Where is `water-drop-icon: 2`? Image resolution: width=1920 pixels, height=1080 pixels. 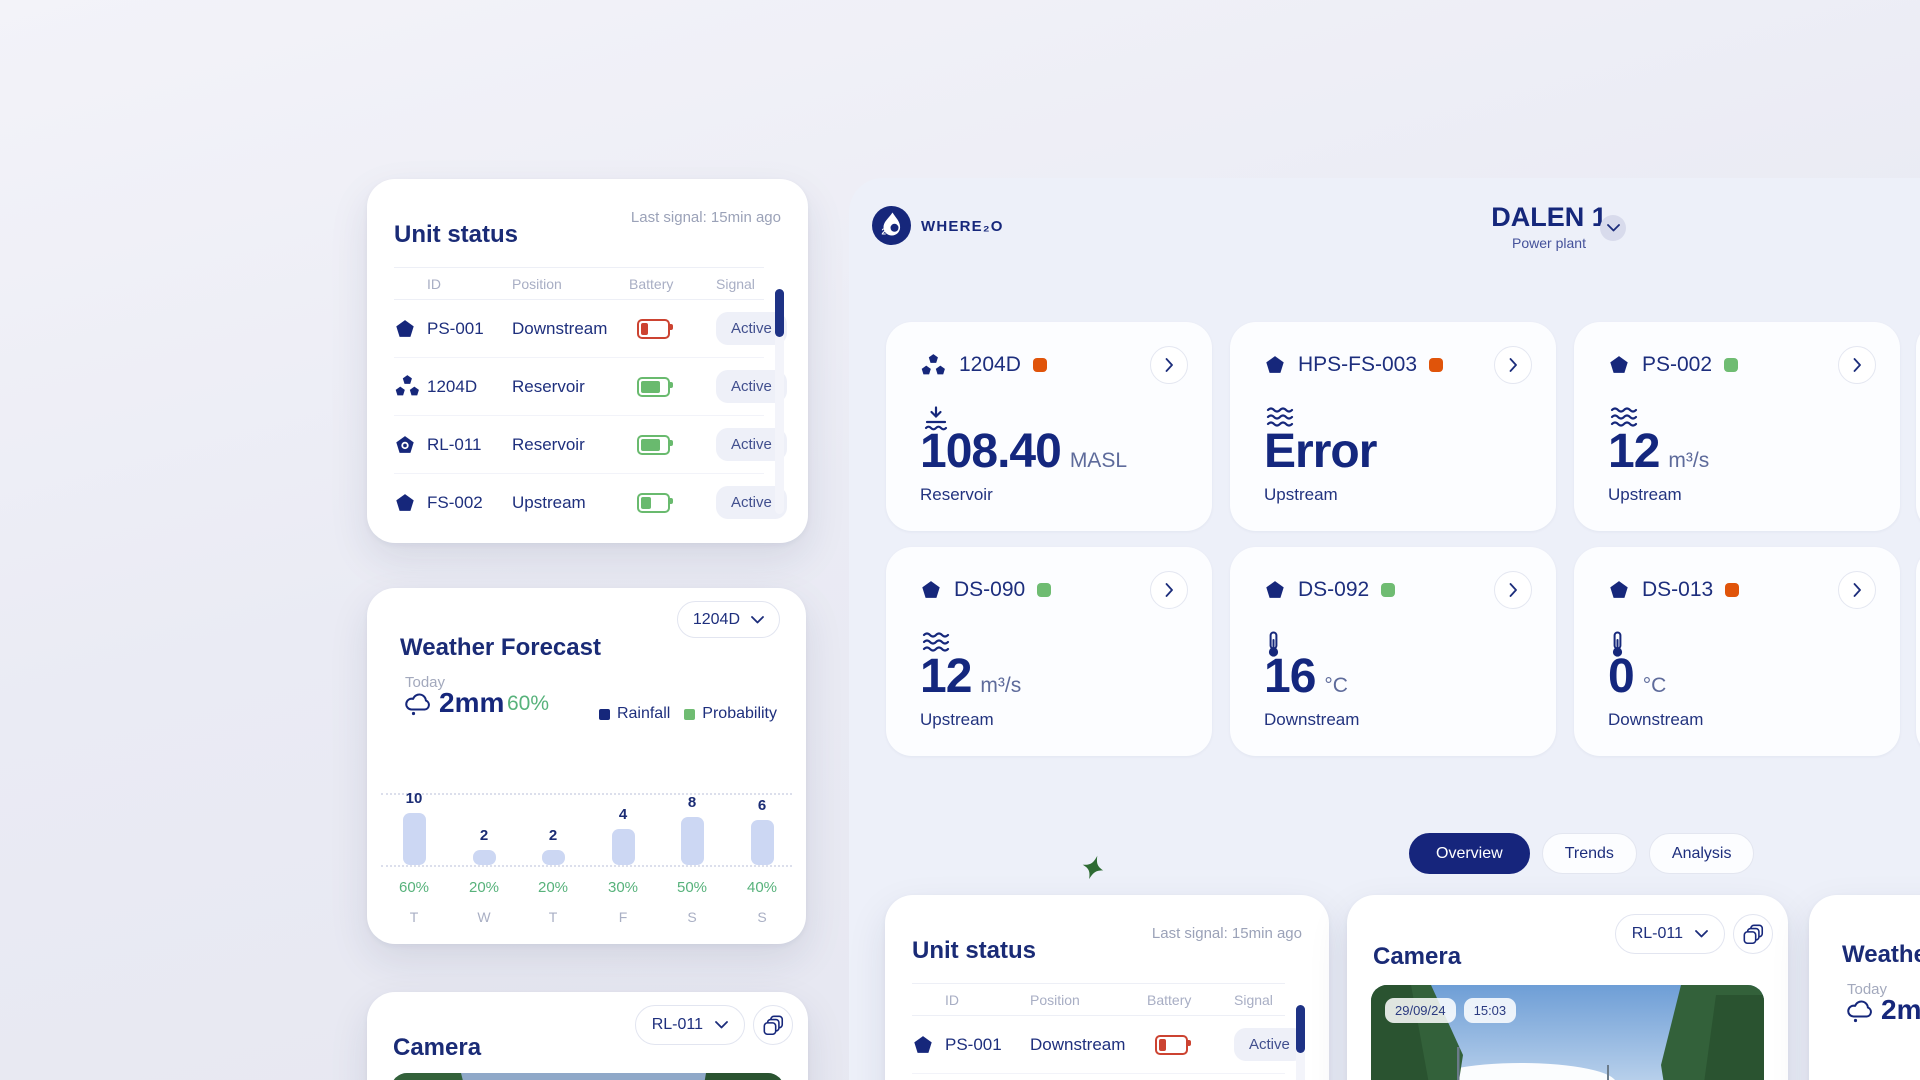 water-drop-icon: 2 is located at coordinates (891, 225).